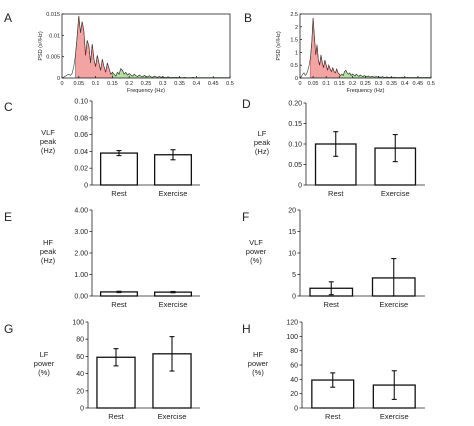 The height and width of the screenshot is (426, 474). Describe the element at coordinates (81, 297) in the screenshot. I see `y-tick-label: 0.00` at that location.